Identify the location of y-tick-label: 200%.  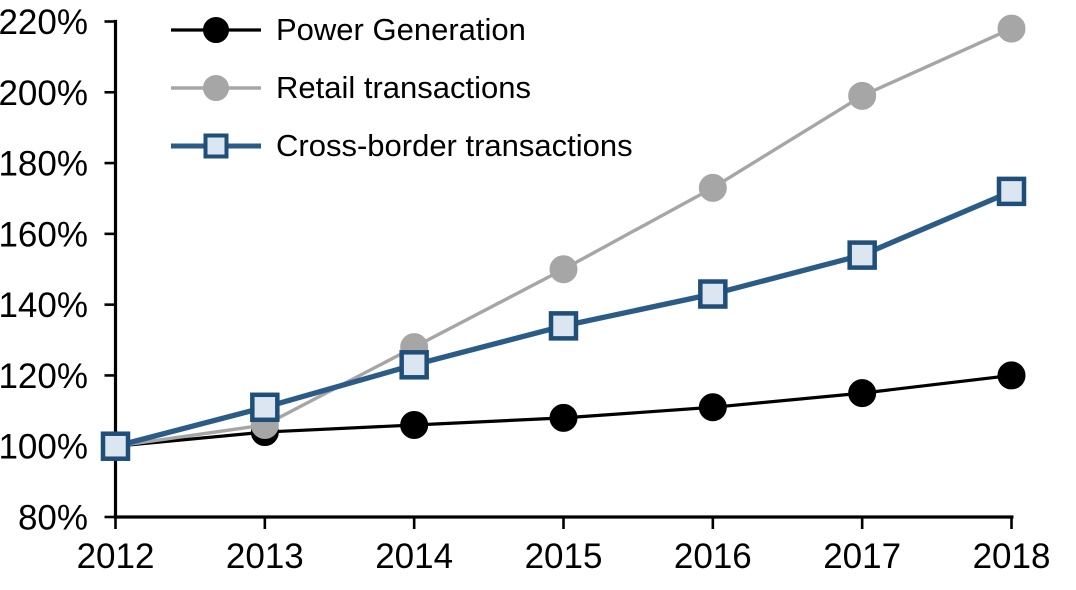
(44, 93).